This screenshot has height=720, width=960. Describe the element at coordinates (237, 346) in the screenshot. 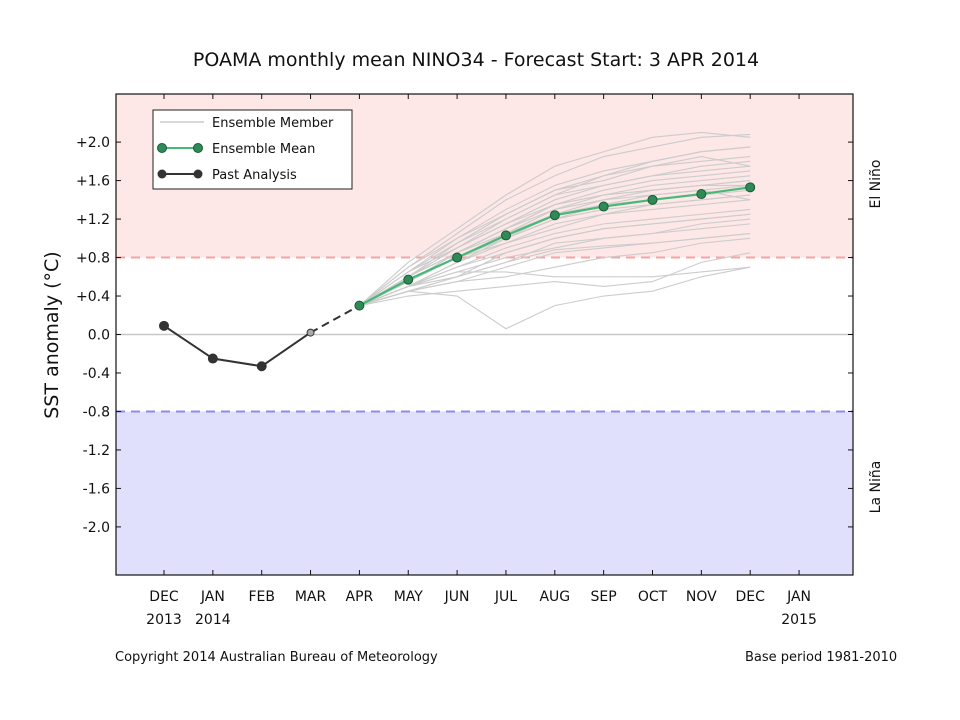

I see `past-analysis-line` at that location.